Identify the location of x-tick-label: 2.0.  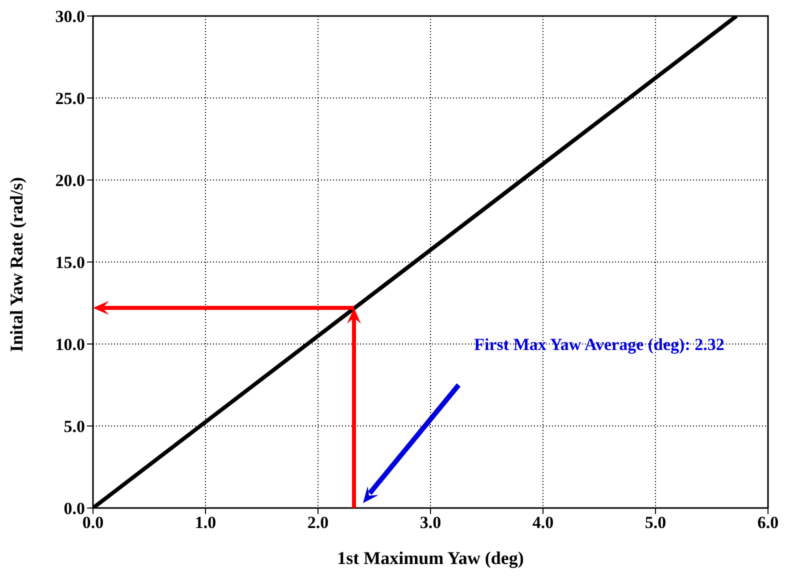
(318, 522).